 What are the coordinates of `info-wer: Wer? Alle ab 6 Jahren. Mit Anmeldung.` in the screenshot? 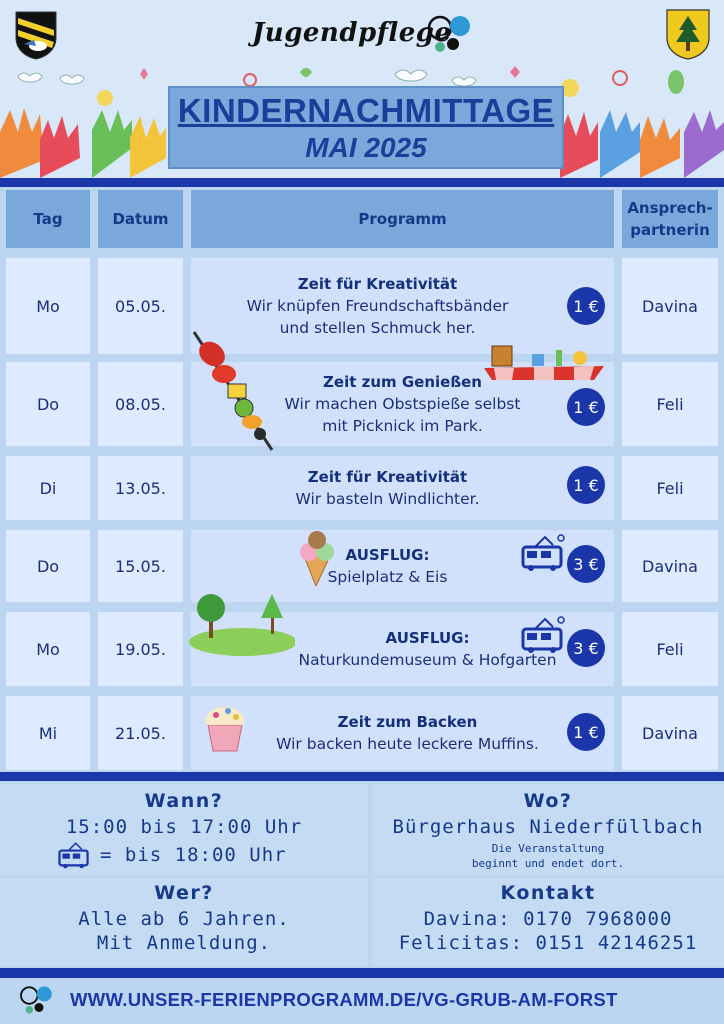 It's located at (184, 922).